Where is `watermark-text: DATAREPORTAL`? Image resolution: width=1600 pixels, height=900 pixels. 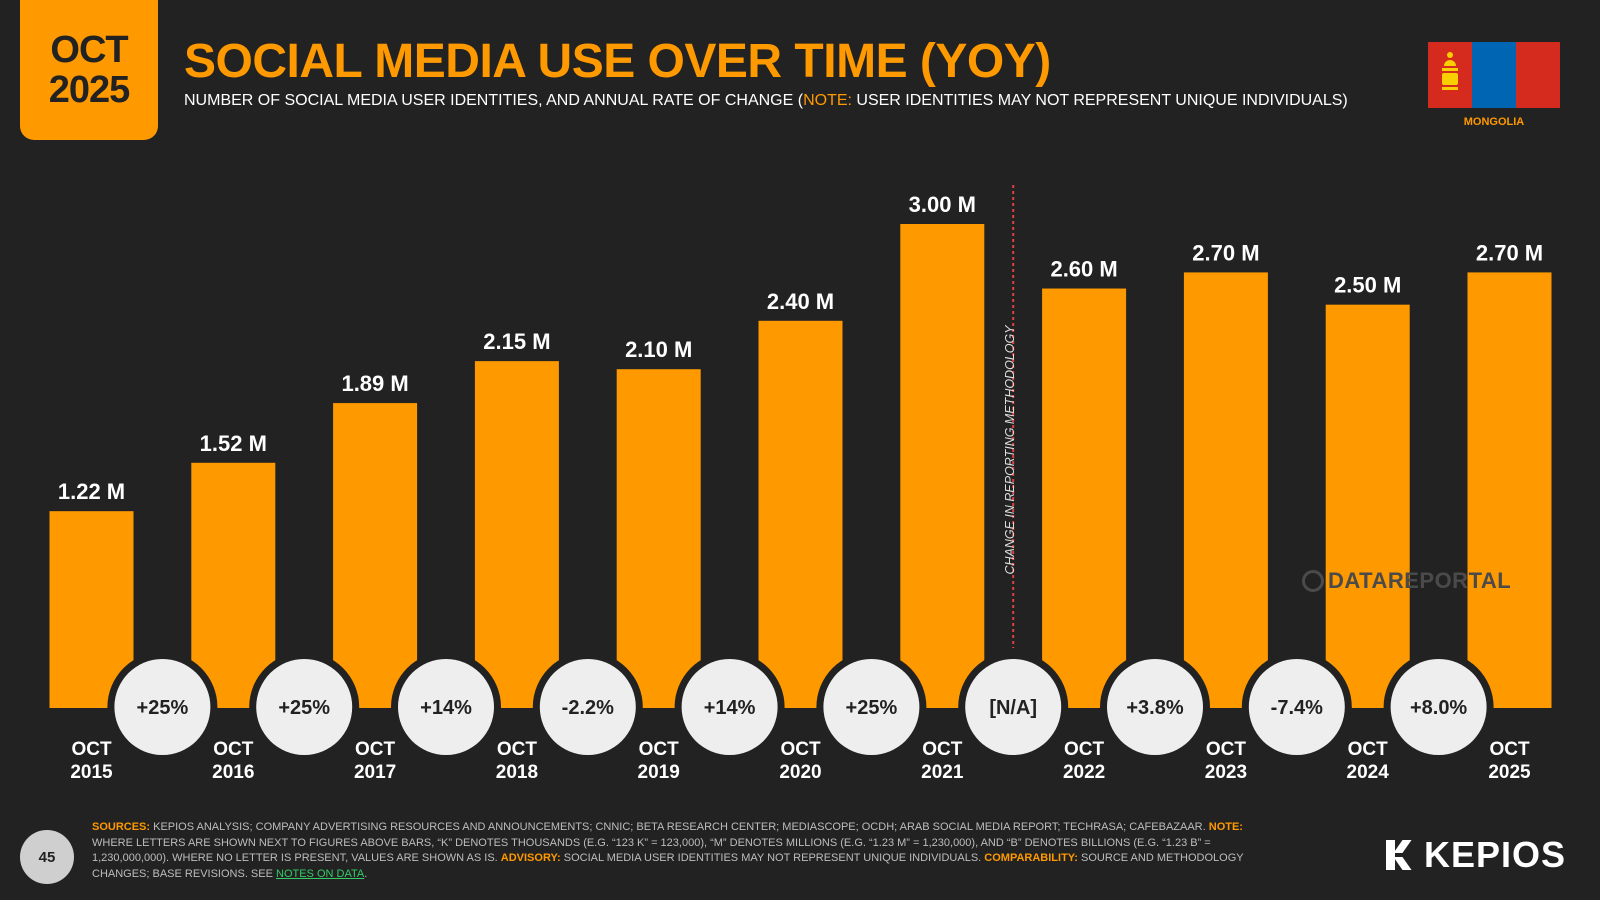
watermark-text: DATAREPORTAL is located at coordinates (1420, 580).